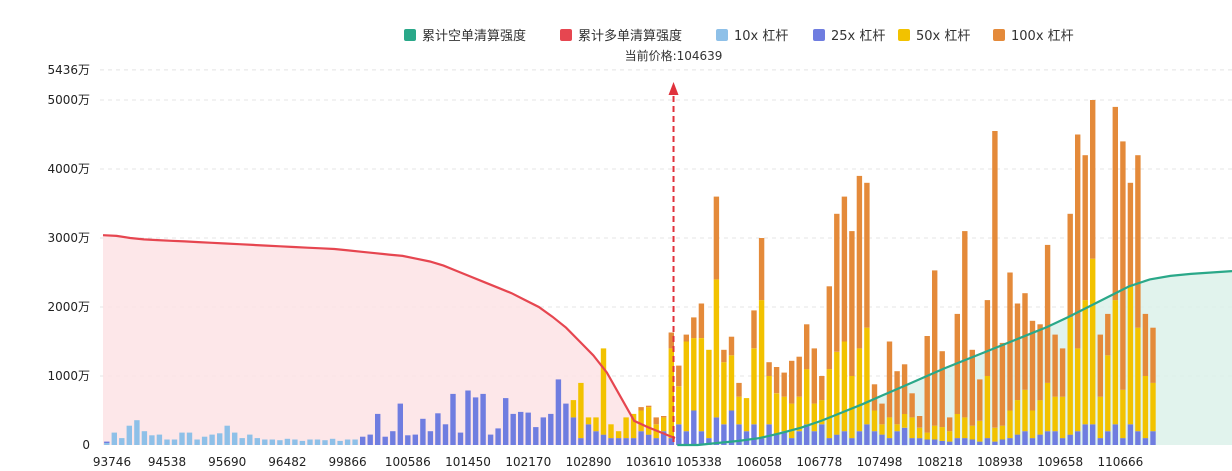 Image resolution: width=1232 pixels, height=471 pixels. What do you see at coordinates (68, 307) in the screenshot?
I see `y-tick-label: 2000万` at bounding box center [68, 307].